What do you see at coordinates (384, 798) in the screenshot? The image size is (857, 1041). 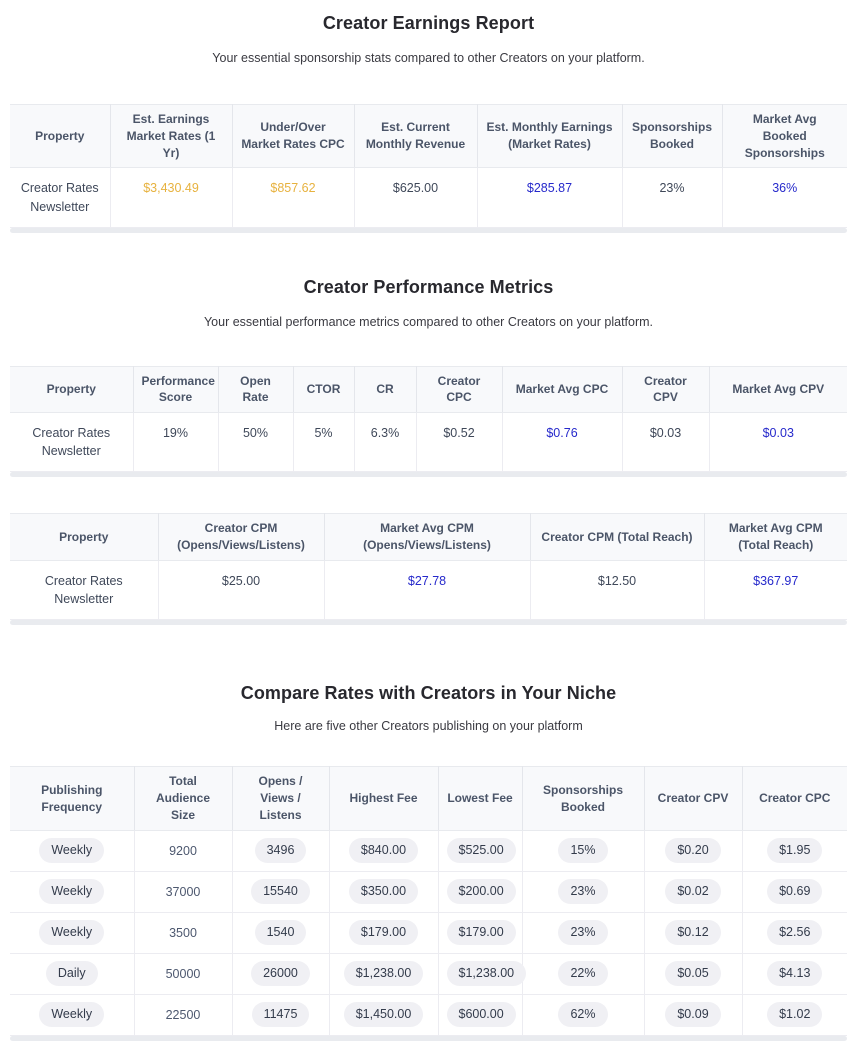 I see `column-header-highest-fee: Highest Fee` at bounding box center [384, 798].